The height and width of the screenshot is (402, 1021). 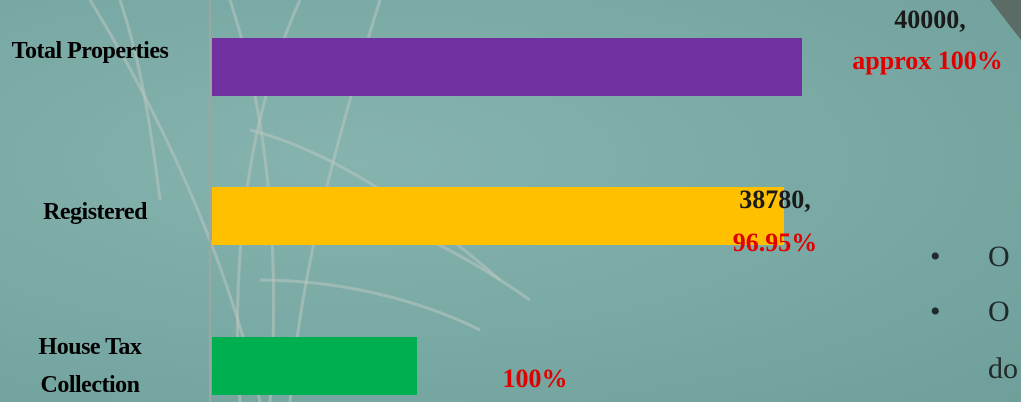 I want to click on value-label: 38780,, so click(x=775, y=199).